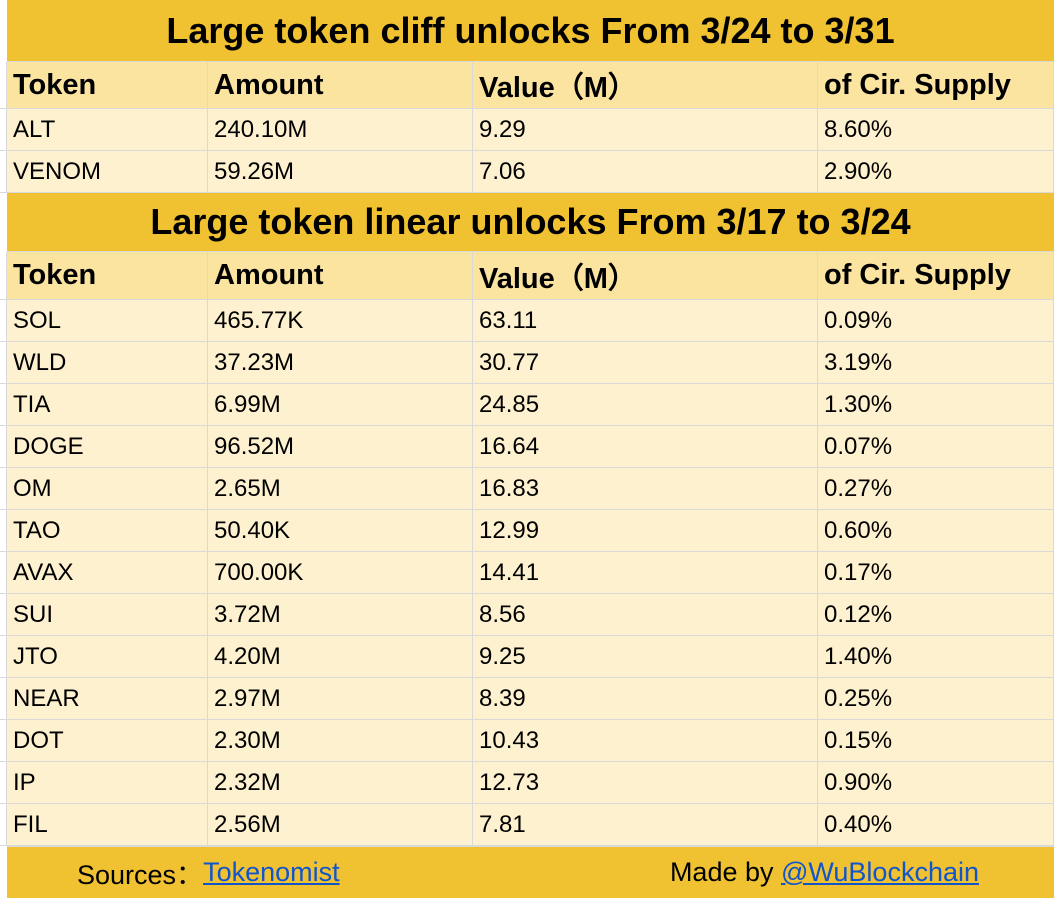 The image size is (1054, 898). What do you see at coordinates (340, 657) in the screenshot?
I see `cell-amount: 4.20M` at bounding box center [340, 657].